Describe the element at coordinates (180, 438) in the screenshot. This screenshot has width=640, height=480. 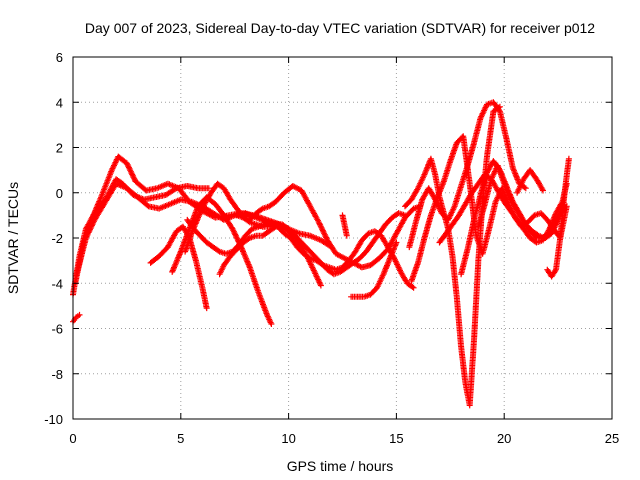
I see `x-tick-label: 5` at that location.